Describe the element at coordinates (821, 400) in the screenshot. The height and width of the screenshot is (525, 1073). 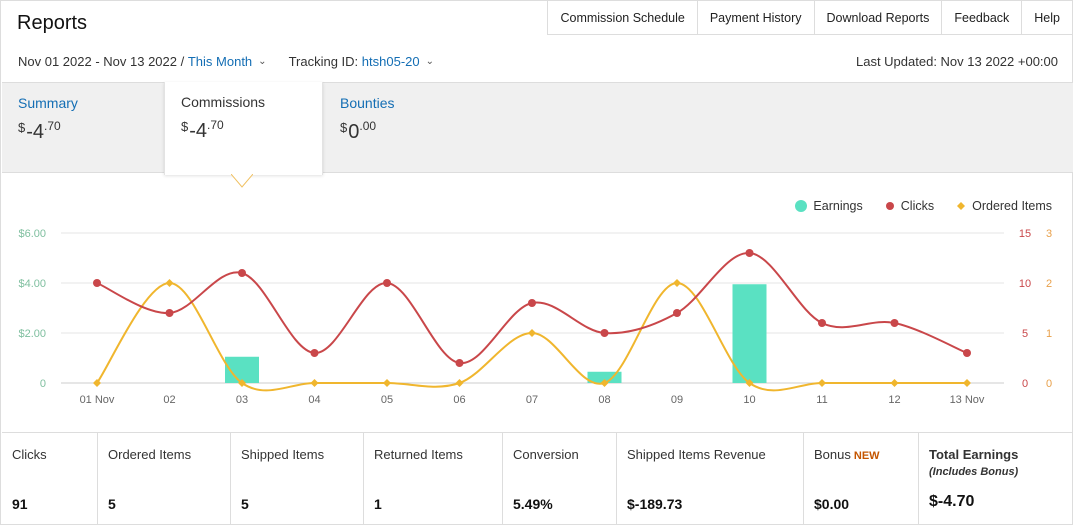
I see `x-tick-label: 11` at that location.